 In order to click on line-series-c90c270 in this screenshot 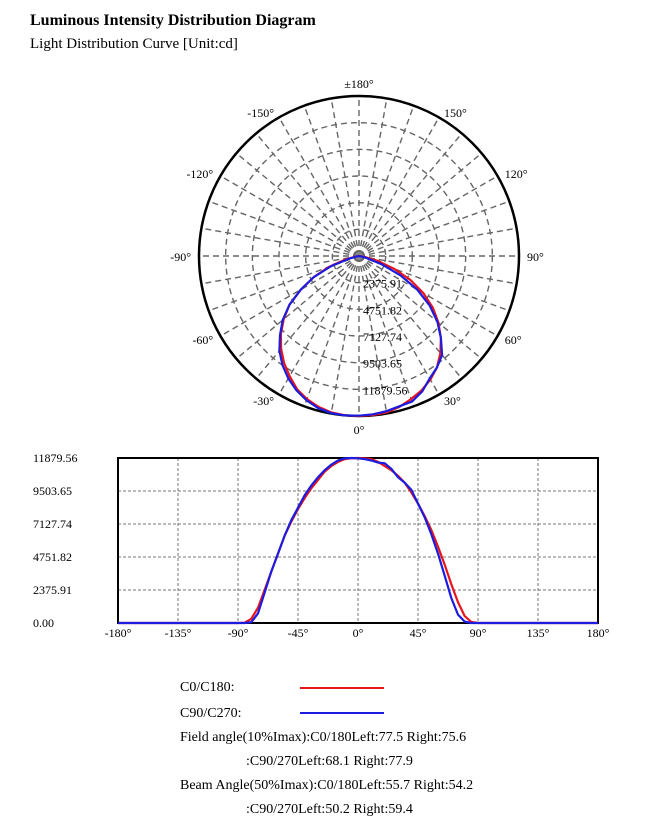, I will do `click(358, 540)`.